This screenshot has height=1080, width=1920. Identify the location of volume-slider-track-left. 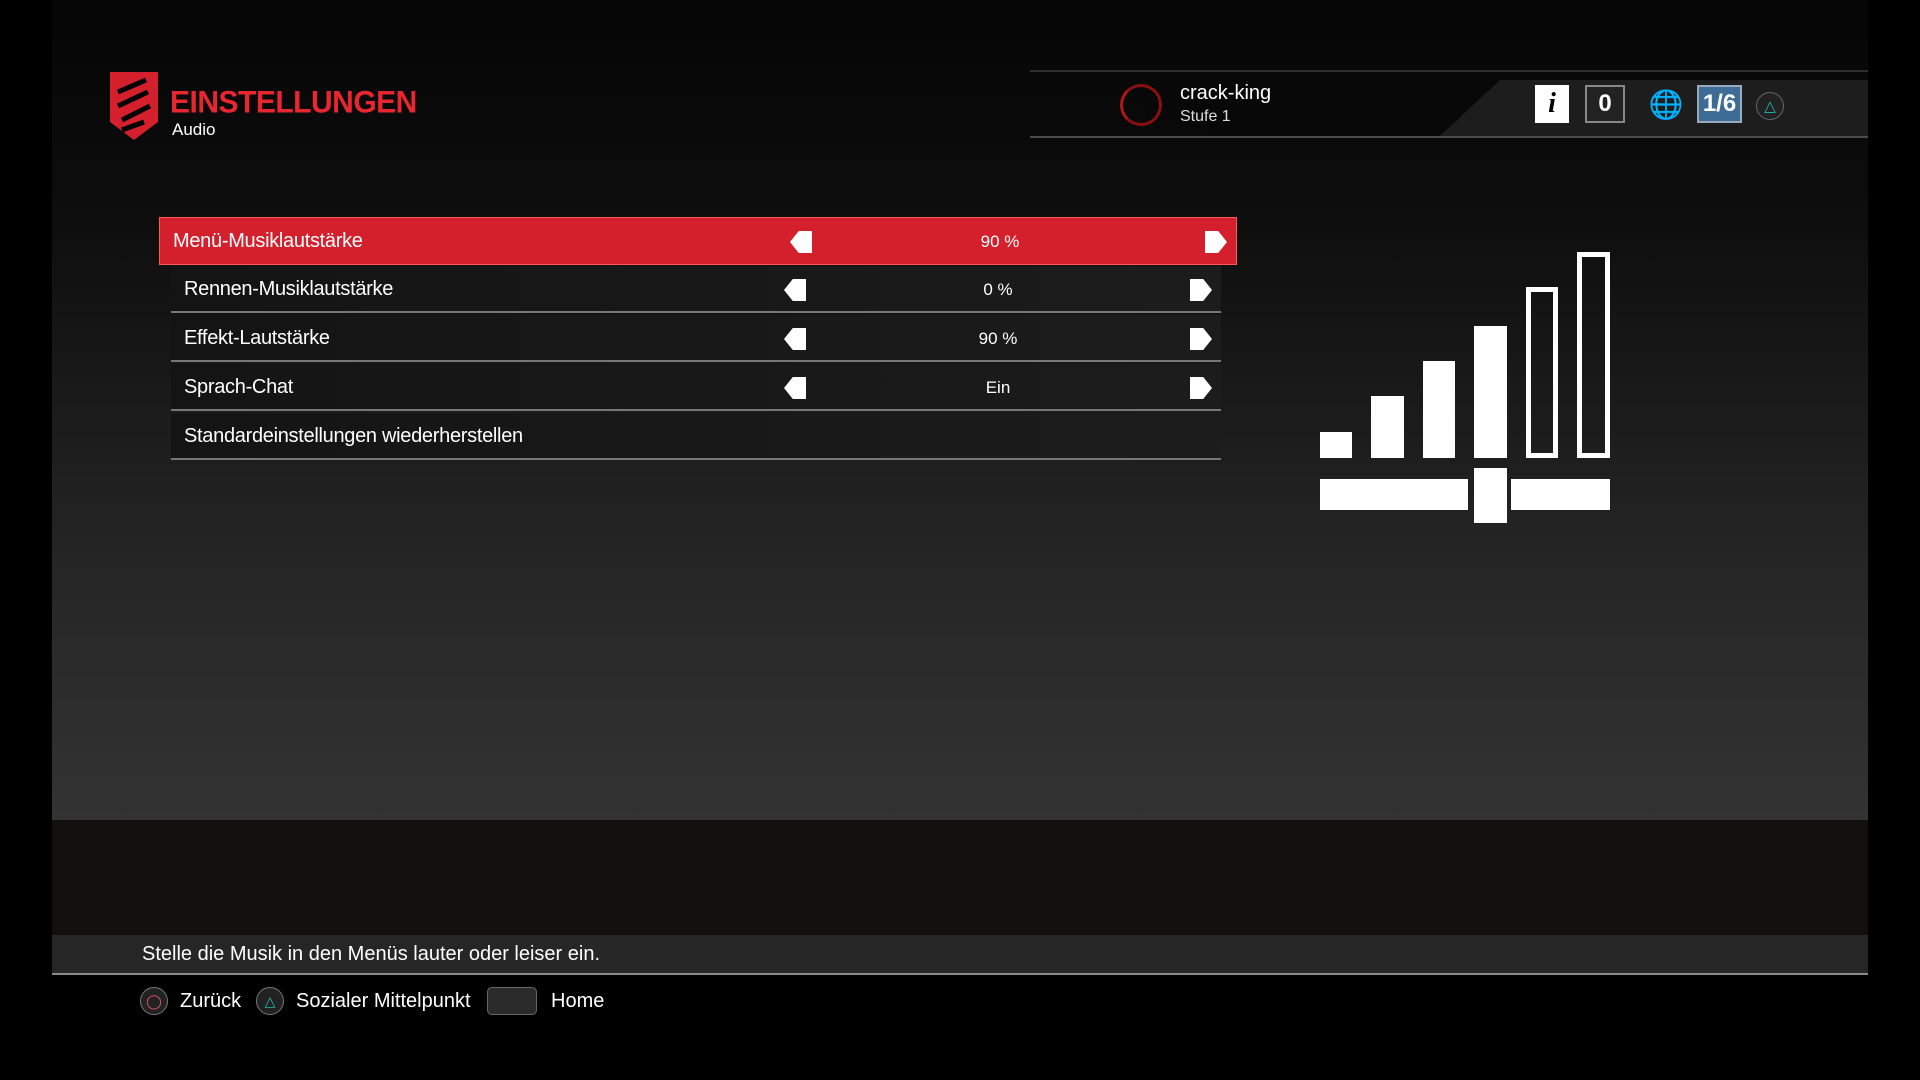
(1394, 494).